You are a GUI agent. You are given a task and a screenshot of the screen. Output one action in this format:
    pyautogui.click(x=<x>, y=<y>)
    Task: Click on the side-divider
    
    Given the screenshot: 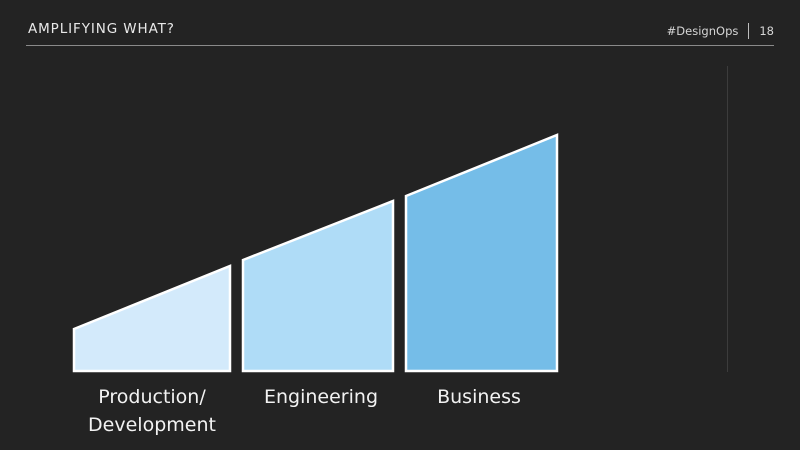 What is the action you would take?
    pyautogui.click(x=727, y=219)
    